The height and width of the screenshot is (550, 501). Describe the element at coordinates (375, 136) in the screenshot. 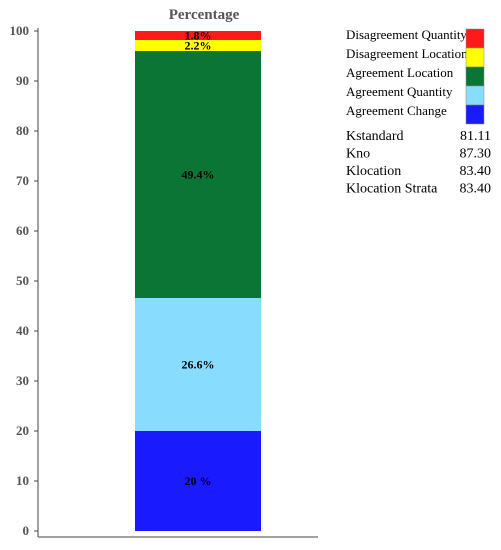

I see `kappa-stat-name: Kstandard` at that location.